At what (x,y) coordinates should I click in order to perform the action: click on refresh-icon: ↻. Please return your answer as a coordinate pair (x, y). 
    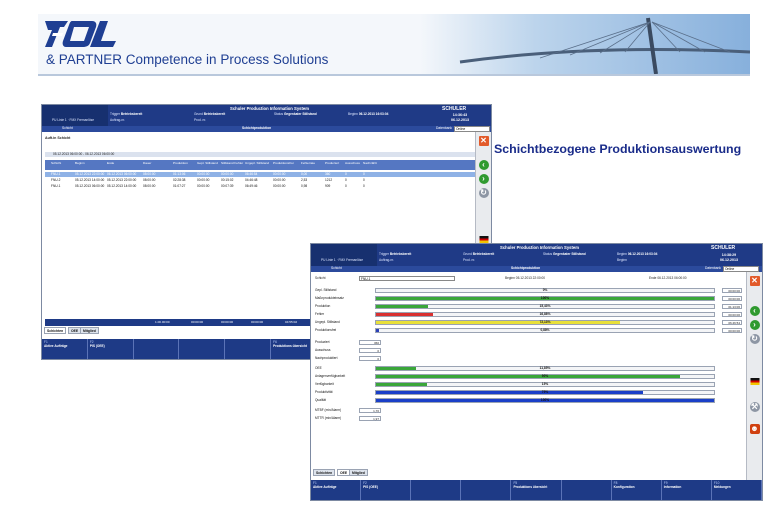
    Looking at the image, I should click on (483, 192).